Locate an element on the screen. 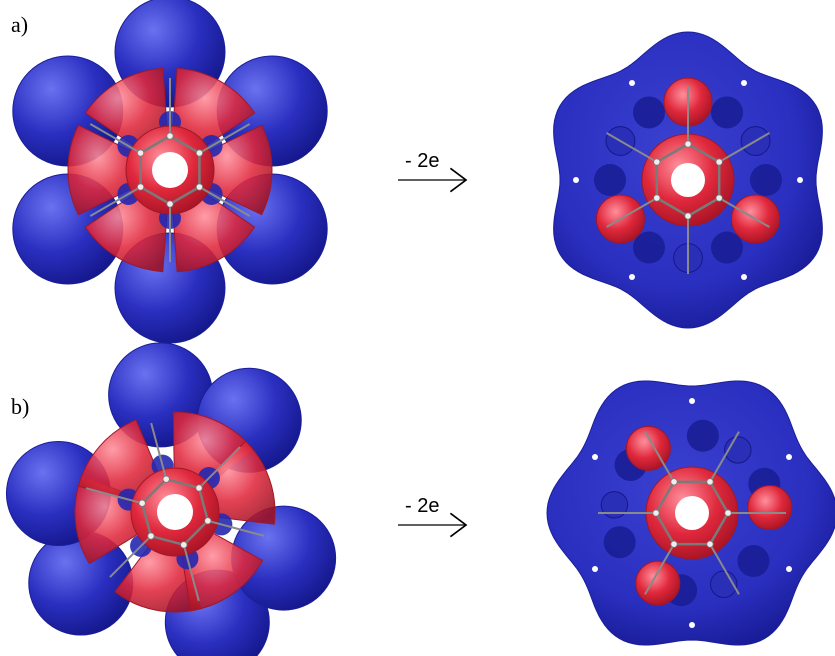 The width and height of the screenshot is (835, 656). panel-a-arrow-label: - 2e is located at coordinates (422, 161).